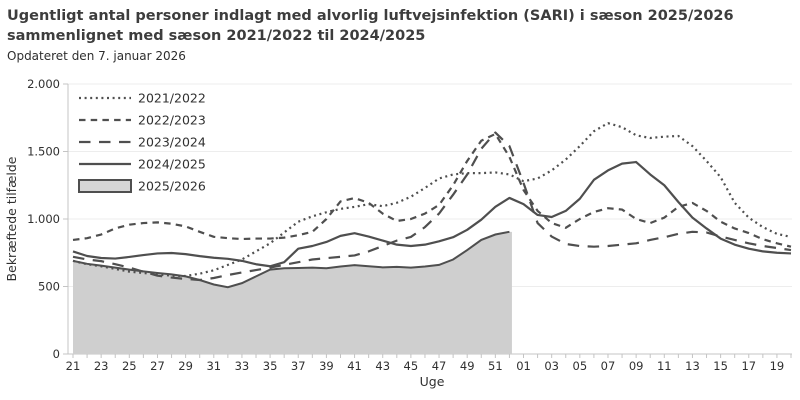 This screenshot has width=800, height=400. I want to click on y-tick-label: 0, so click(56, 354).